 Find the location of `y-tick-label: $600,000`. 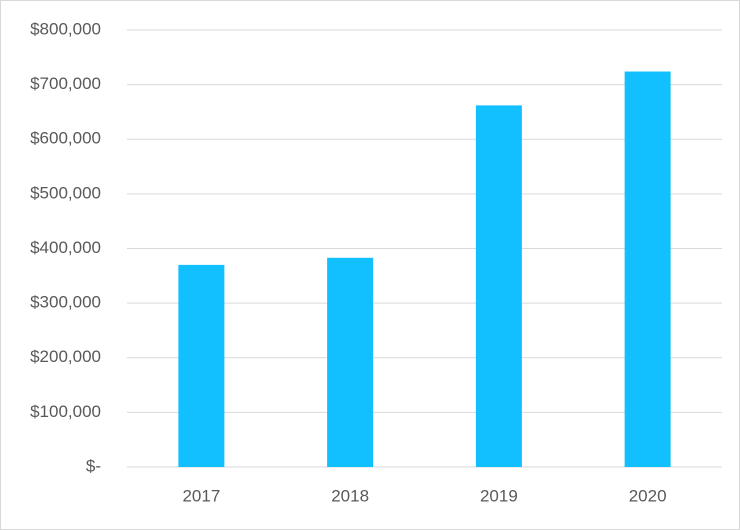

y-tick-label: $600,000 is located at coordinates (65, 138).